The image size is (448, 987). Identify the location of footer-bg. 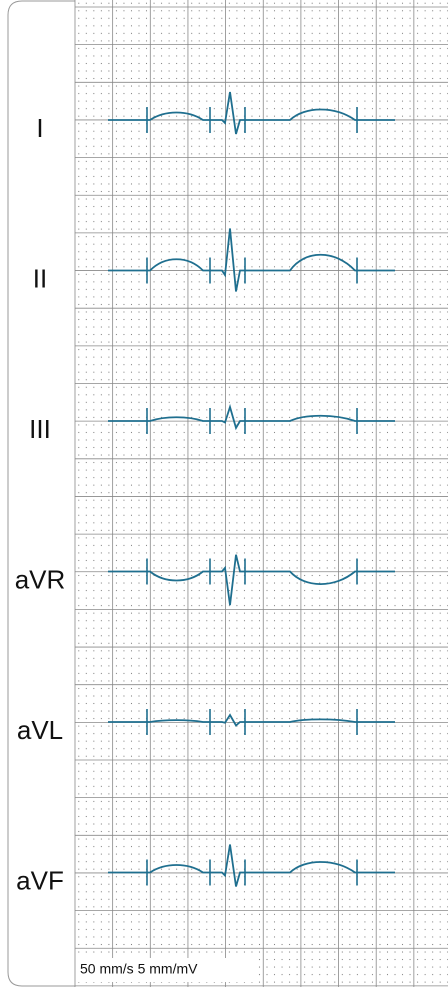
(166, 970).